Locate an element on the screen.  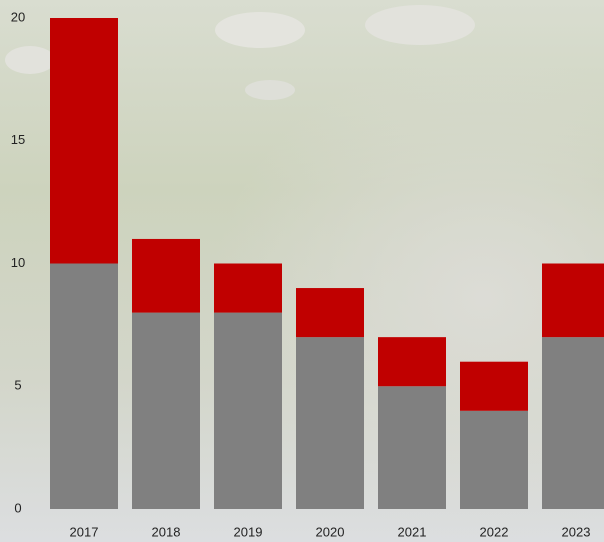
x-tick-label: 2017 is located at coordinates (84, 531).